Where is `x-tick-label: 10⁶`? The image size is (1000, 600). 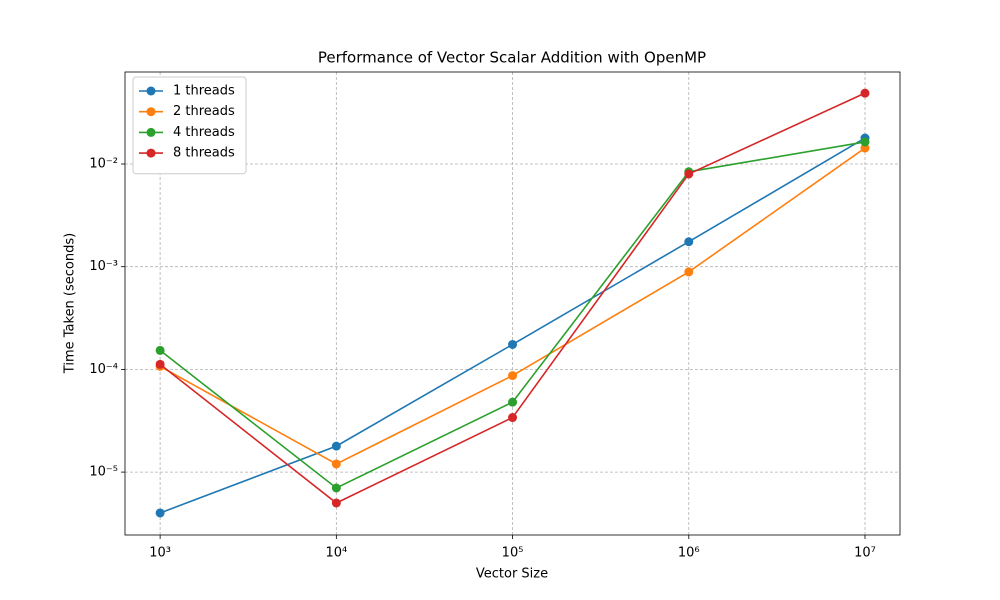
x-tick-label: 10⁶ is located at coordinates (689, 553).